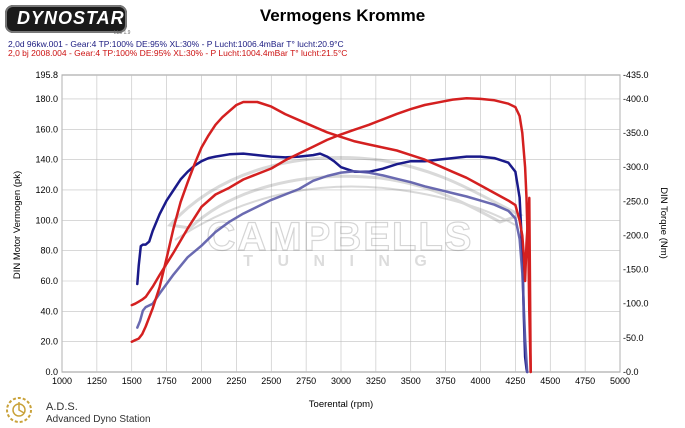 The height and width of the screenshot is (428, 685). What do you see at coordinates (46, 190) in the screenshot?
I see `y-left-tick-label: 120.0` at bounding box center [46, 190].